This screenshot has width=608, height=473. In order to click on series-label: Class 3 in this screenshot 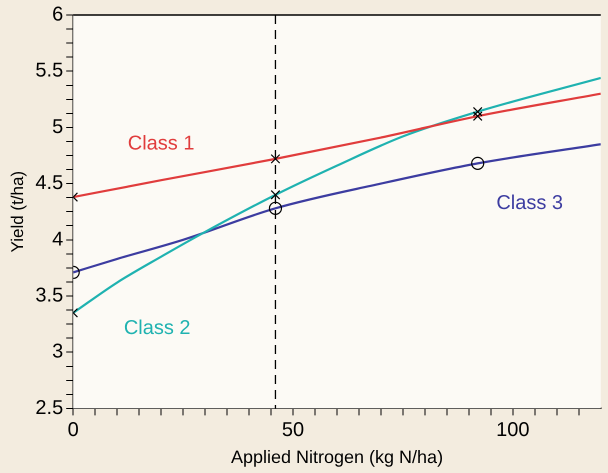, I will do `click(530, 203)`.